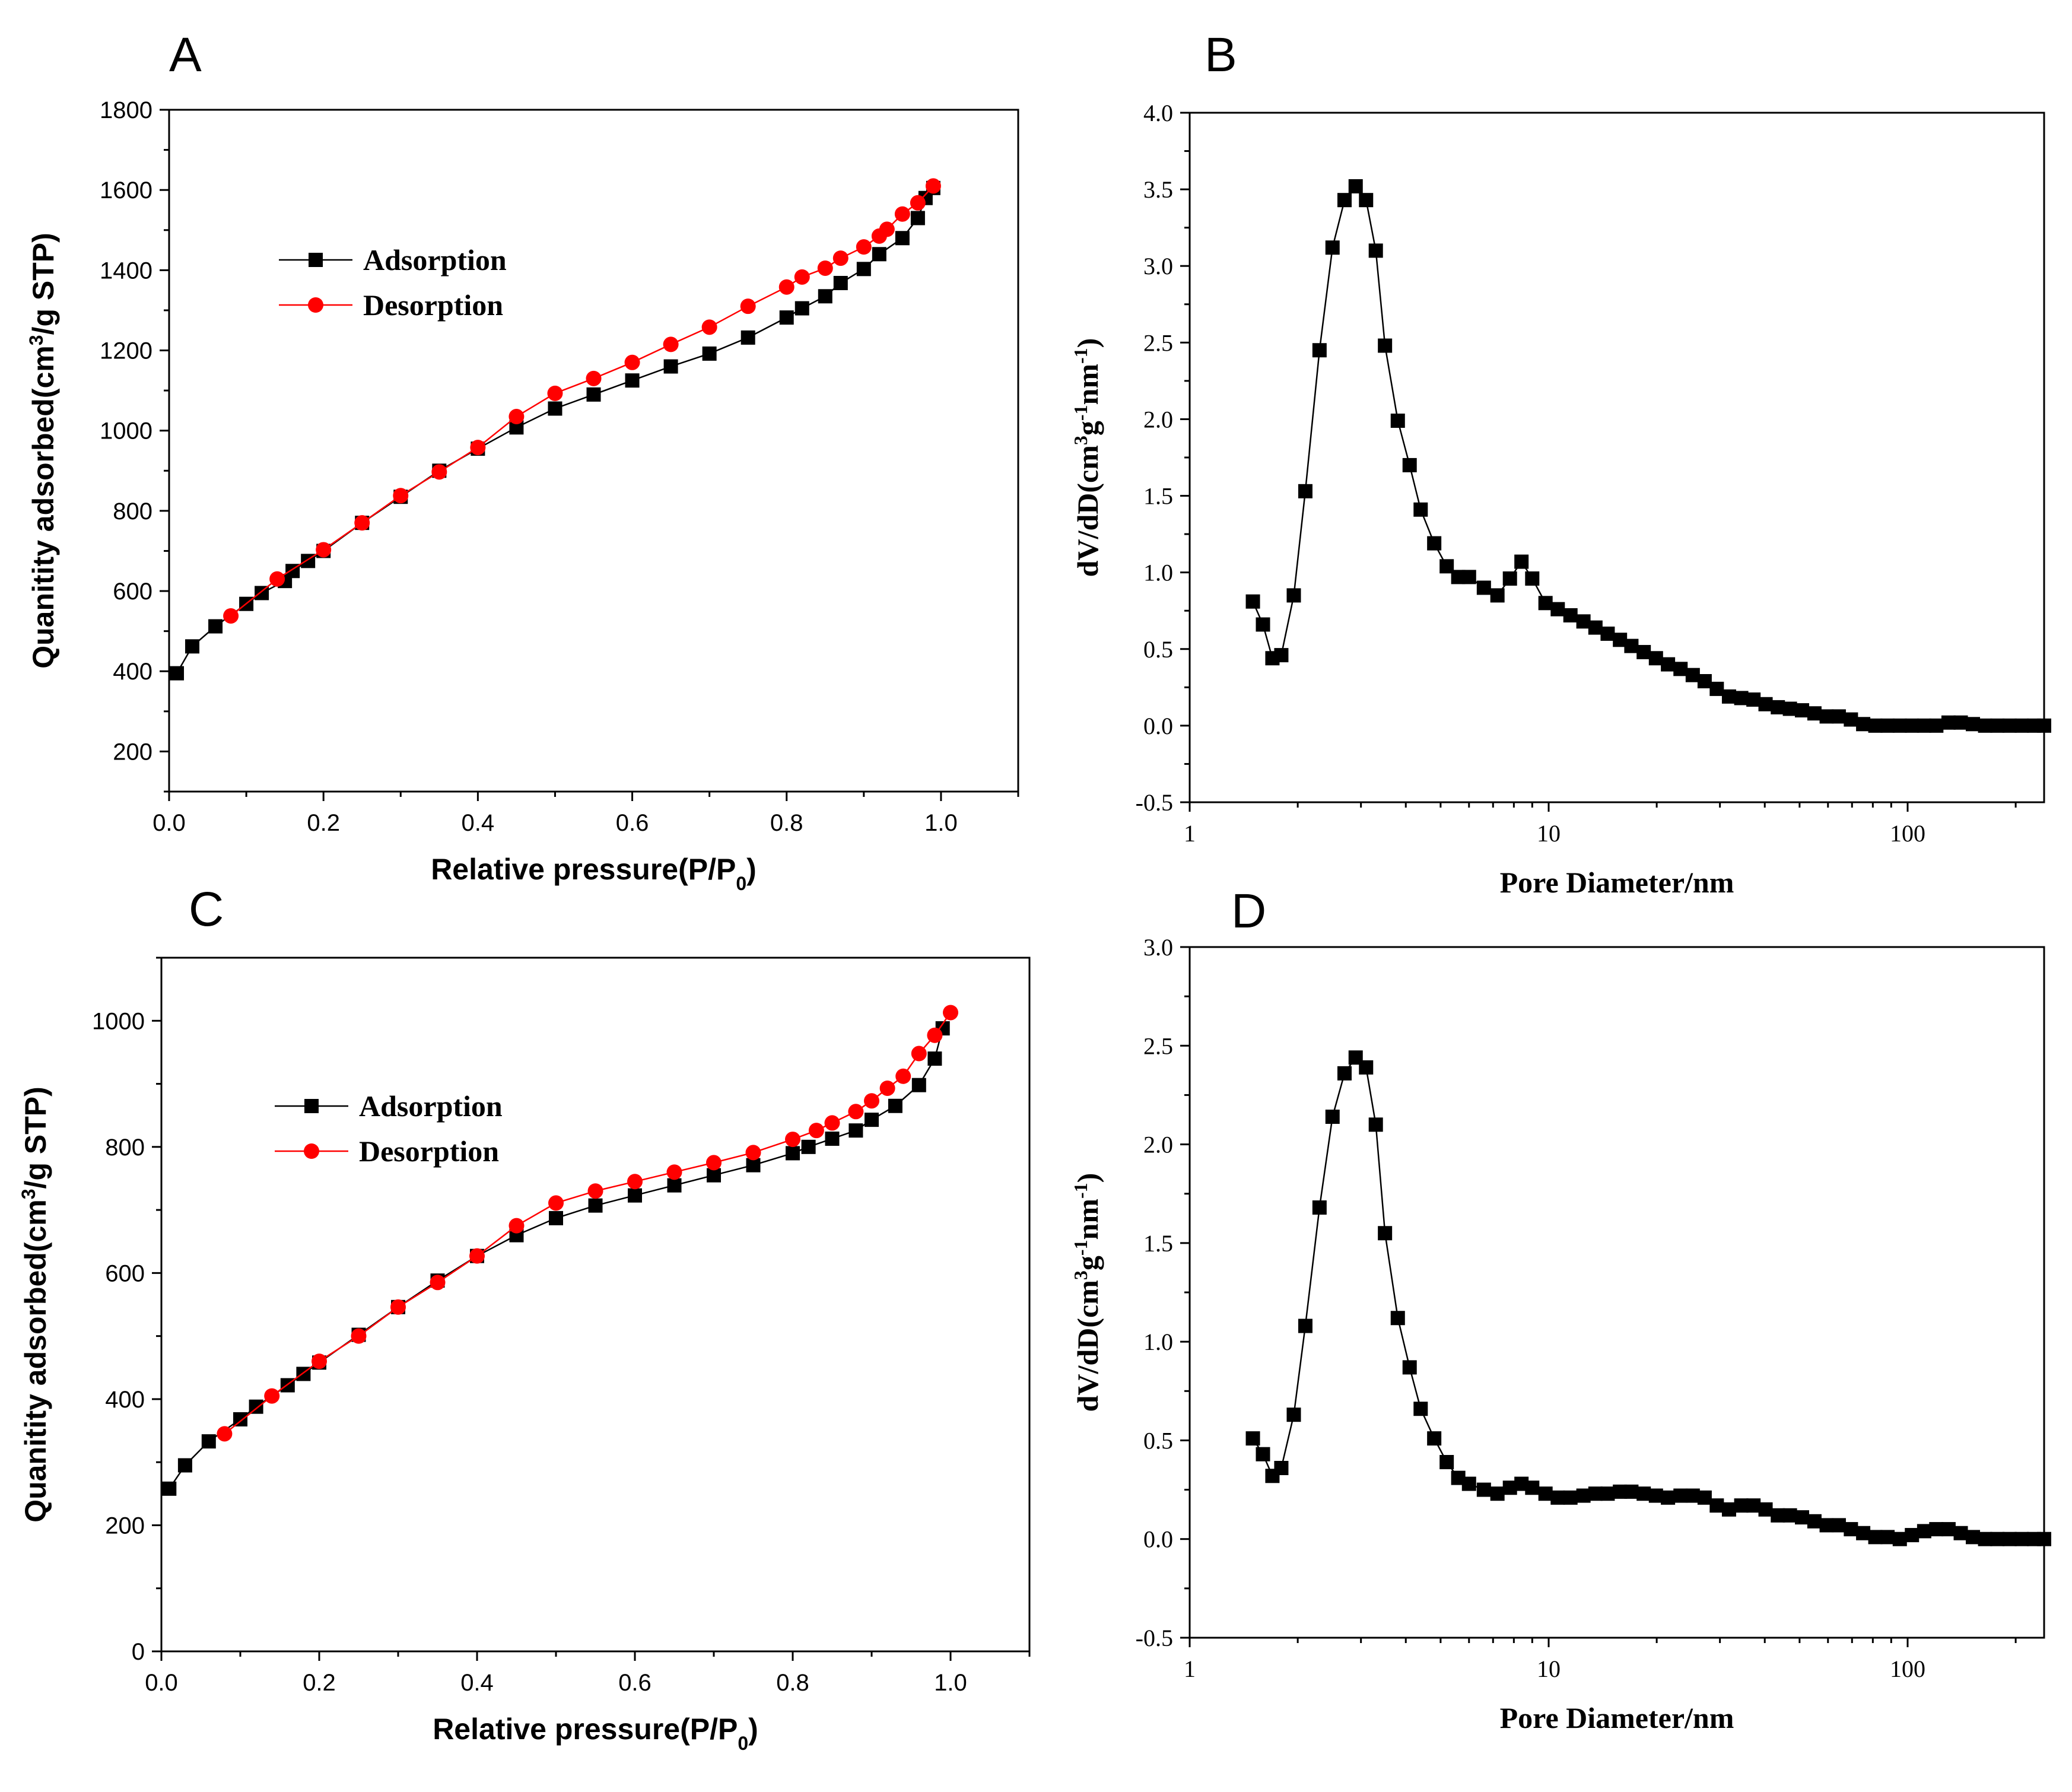 This screenshot has width=2072, height=1792. Describe the element at coordinates (125, 1400) in the screenshot. I see `y-tick-label: 400` at that location.